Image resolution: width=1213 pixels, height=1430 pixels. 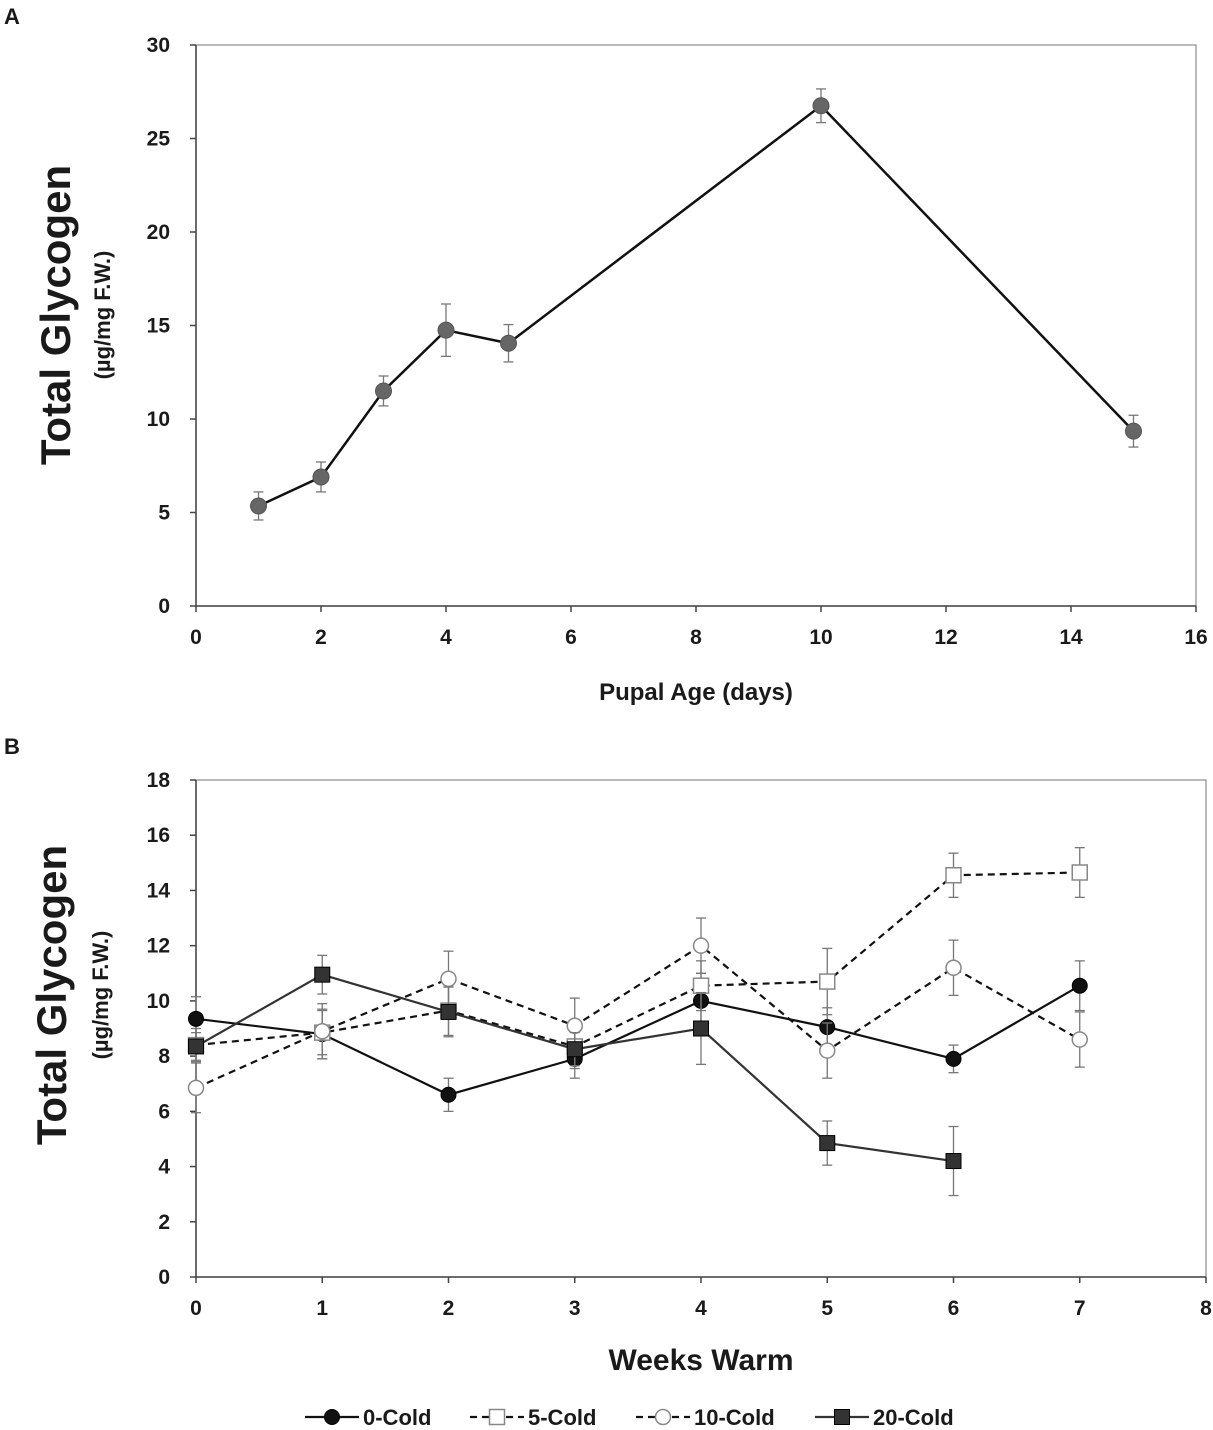 I want to click on panel-a-x-tick-label: 10, so click(x=820, y=637).